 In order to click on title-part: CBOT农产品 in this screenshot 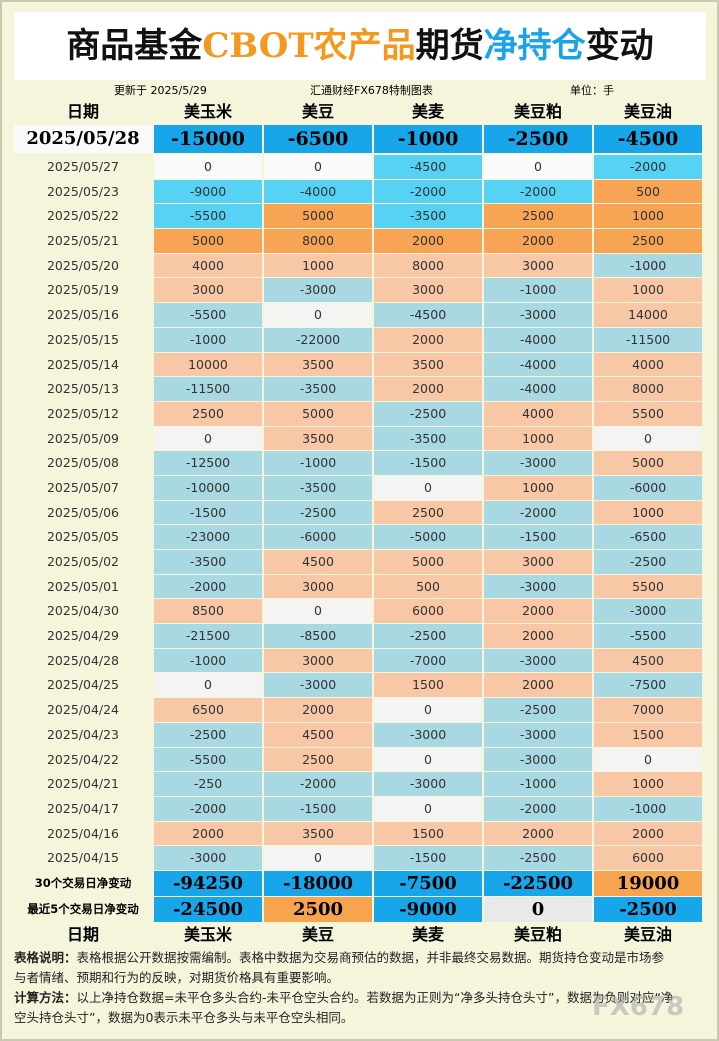, I will do `click(309, 46)`.